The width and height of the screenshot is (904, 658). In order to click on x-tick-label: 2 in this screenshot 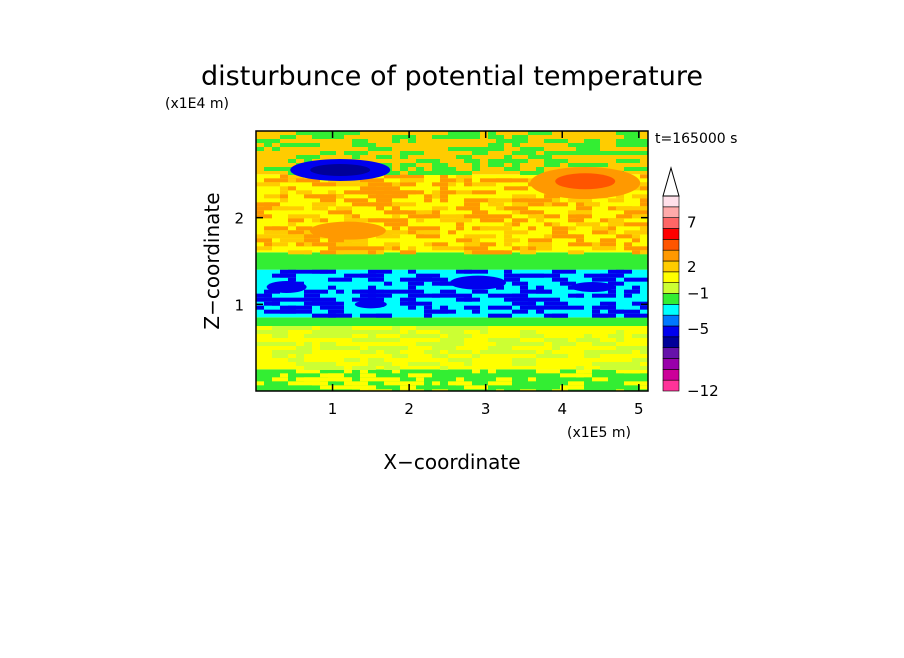, I will do `click(409, 409)`.